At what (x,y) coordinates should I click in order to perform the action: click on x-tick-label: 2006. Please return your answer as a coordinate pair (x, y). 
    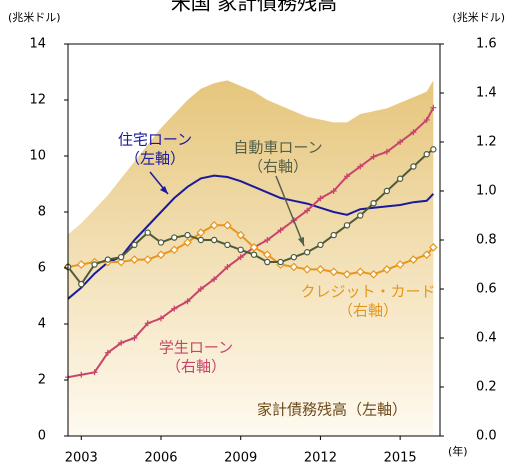
    Looking at the image, I should click on (160, 458).